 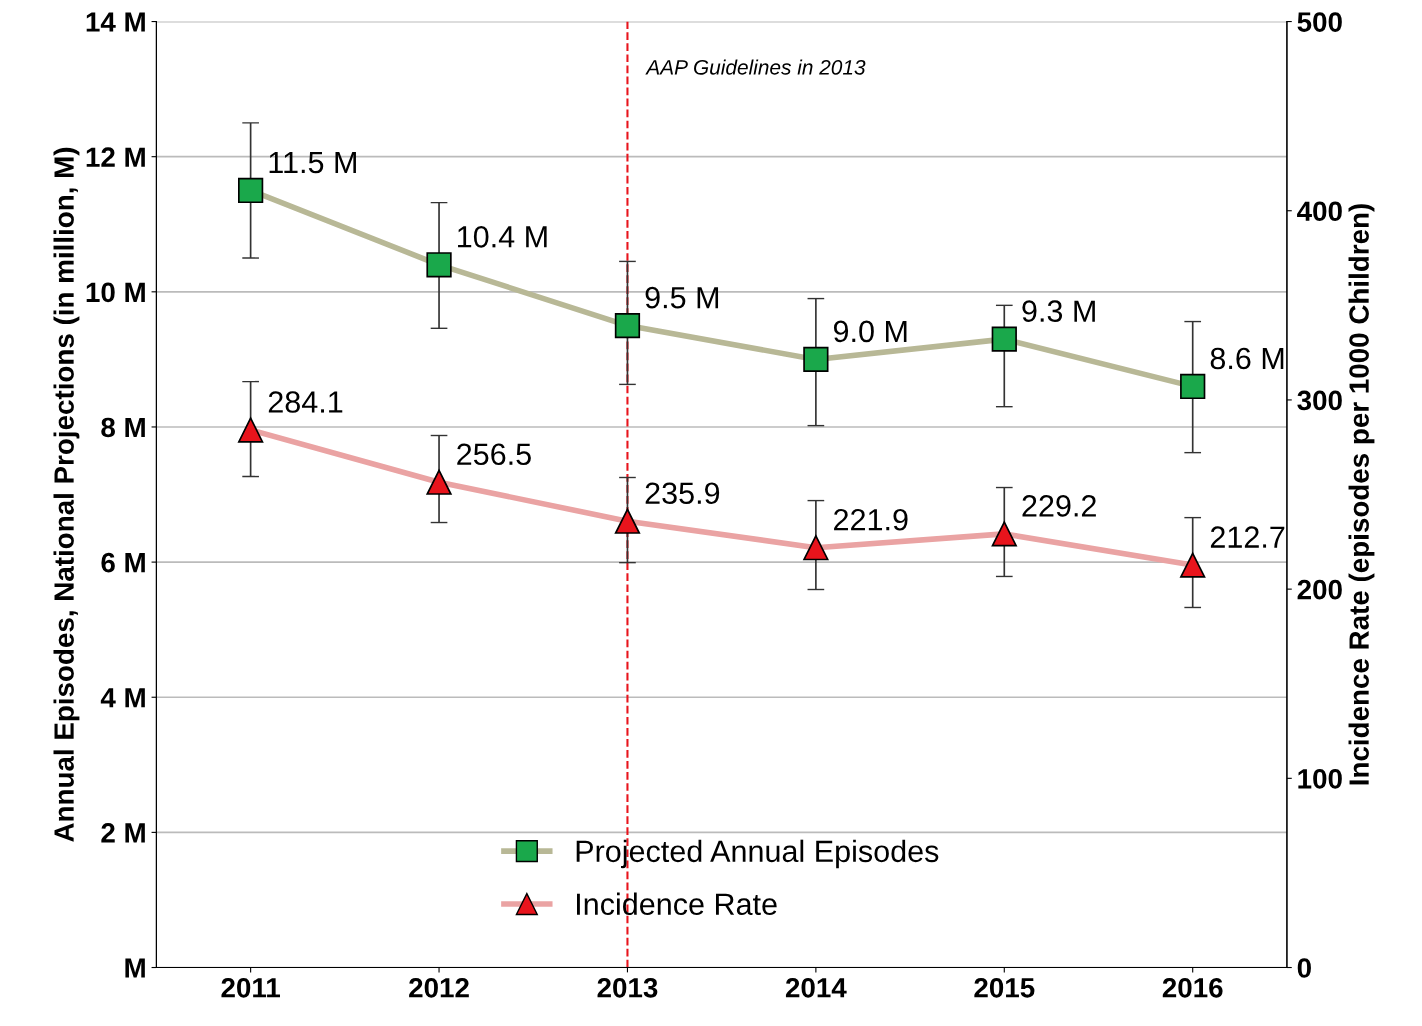 What do you see at coordinates (115, 292) in the screenshot?
I see `y-tick-label: 10 M` at bounding box center [115, 292].